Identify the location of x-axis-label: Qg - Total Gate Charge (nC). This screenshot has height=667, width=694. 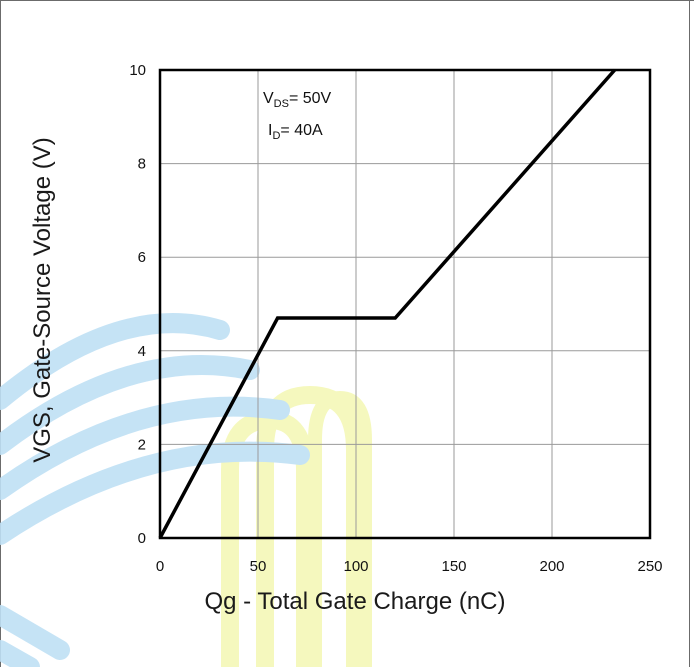
(354, 601).